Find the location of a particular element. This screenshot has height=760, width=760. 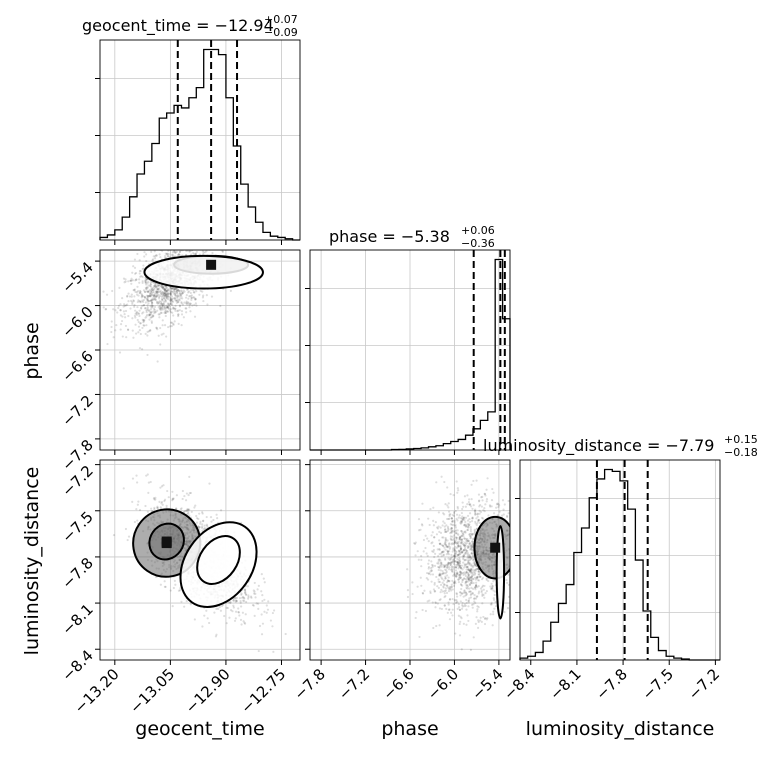

scatter-phase-luminosity-distance-xtick-label-1: −7.2 is located at coordinates (354, 684).